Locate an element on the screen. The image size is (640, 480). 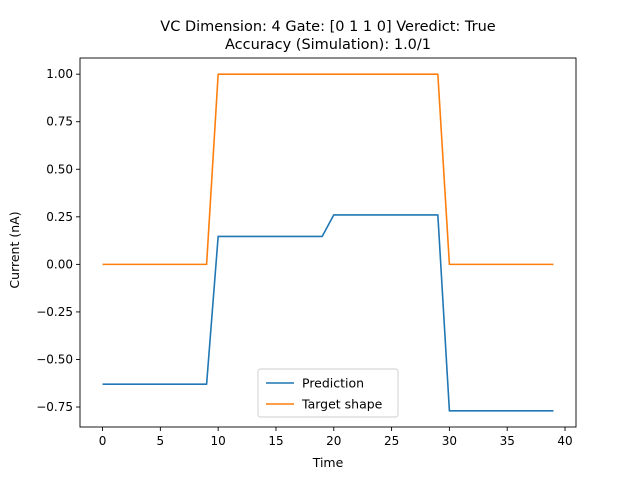
y-tick-label-0: −0.75 is located at coordinates (54, 407).